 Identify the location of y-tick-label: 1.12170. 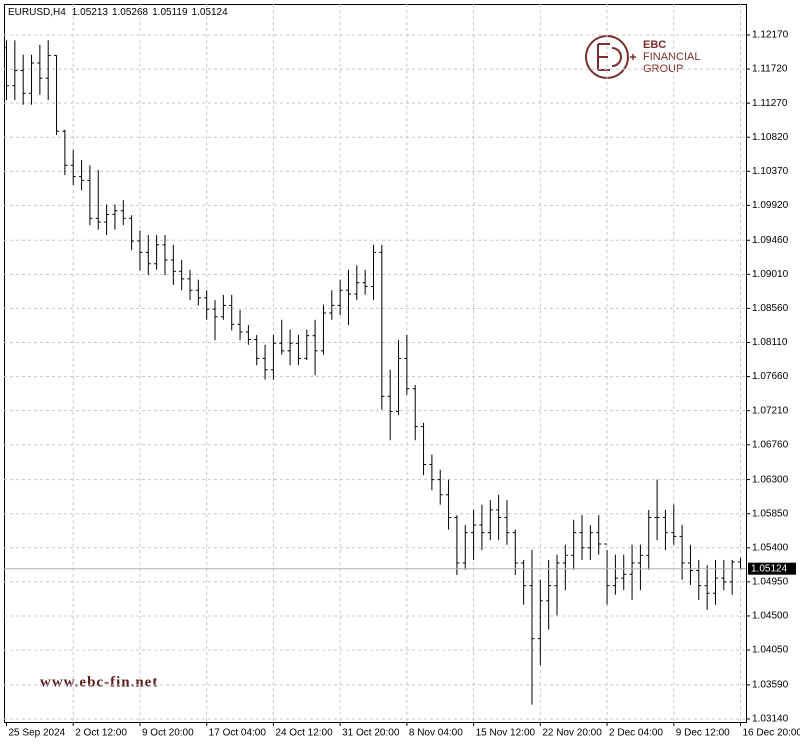
(770, 35).